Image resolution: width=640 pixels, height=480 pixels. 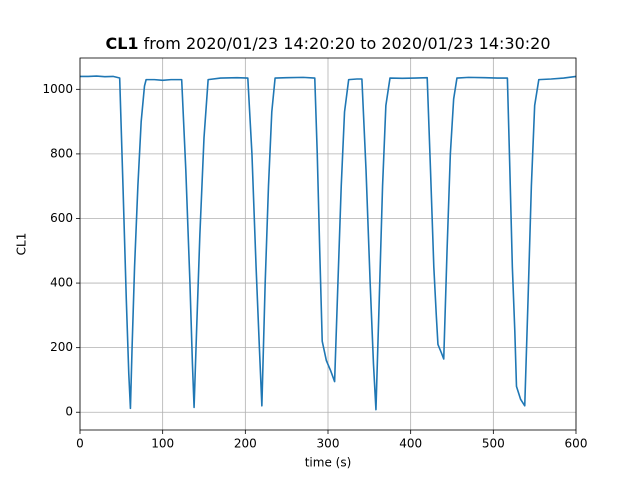 What do you see at coordinates (121, 43) in the screenshot?
I see `title-bold: CL1` at bounding box center [121, 43].